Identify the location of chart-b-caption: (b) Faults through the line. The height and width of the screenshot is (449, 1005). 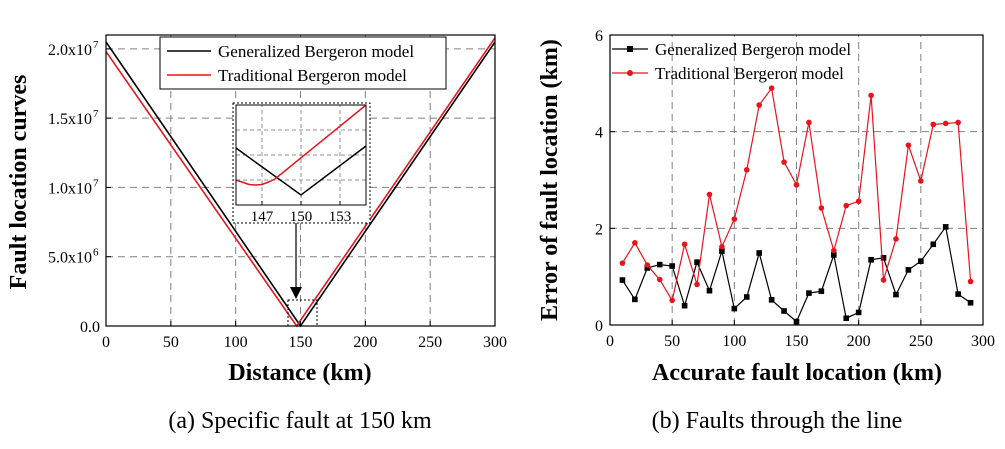
(777, 421).